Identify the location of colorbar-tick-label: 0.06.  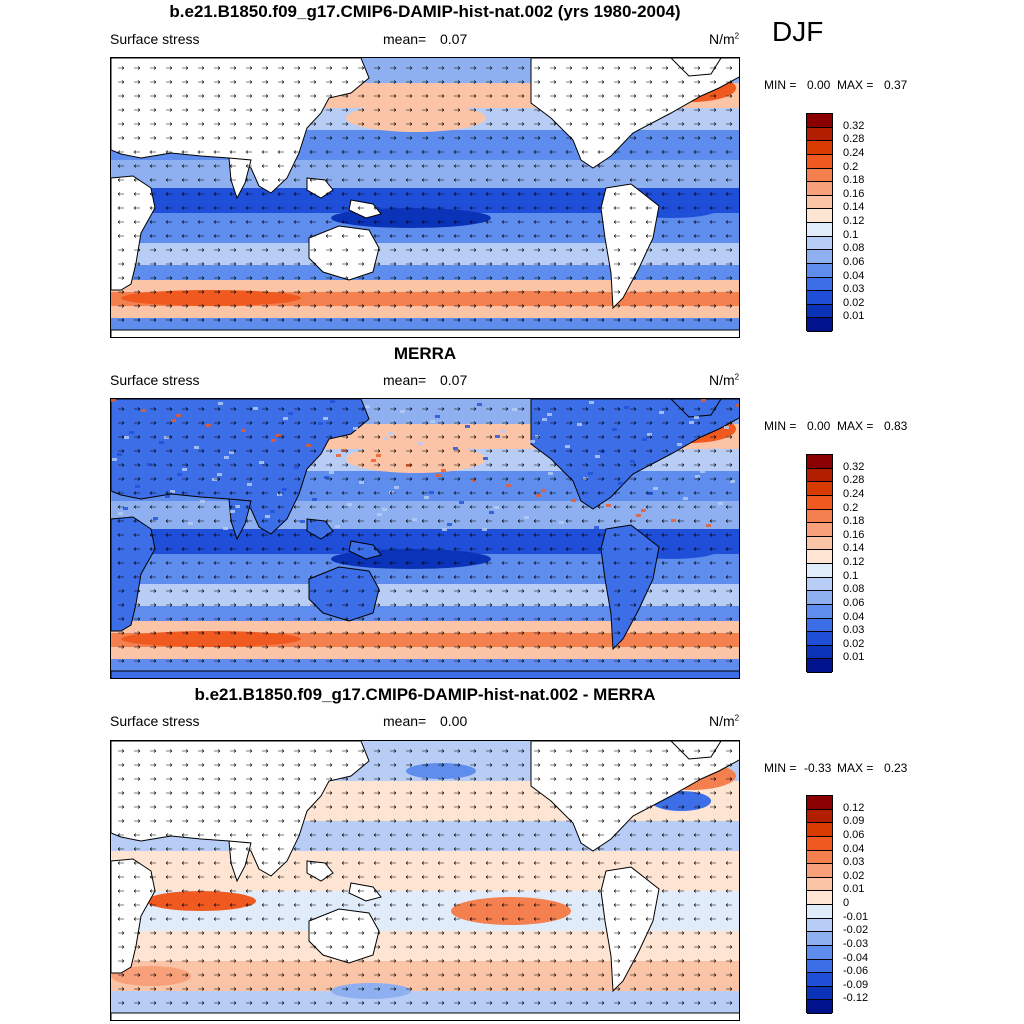
(854, 602).